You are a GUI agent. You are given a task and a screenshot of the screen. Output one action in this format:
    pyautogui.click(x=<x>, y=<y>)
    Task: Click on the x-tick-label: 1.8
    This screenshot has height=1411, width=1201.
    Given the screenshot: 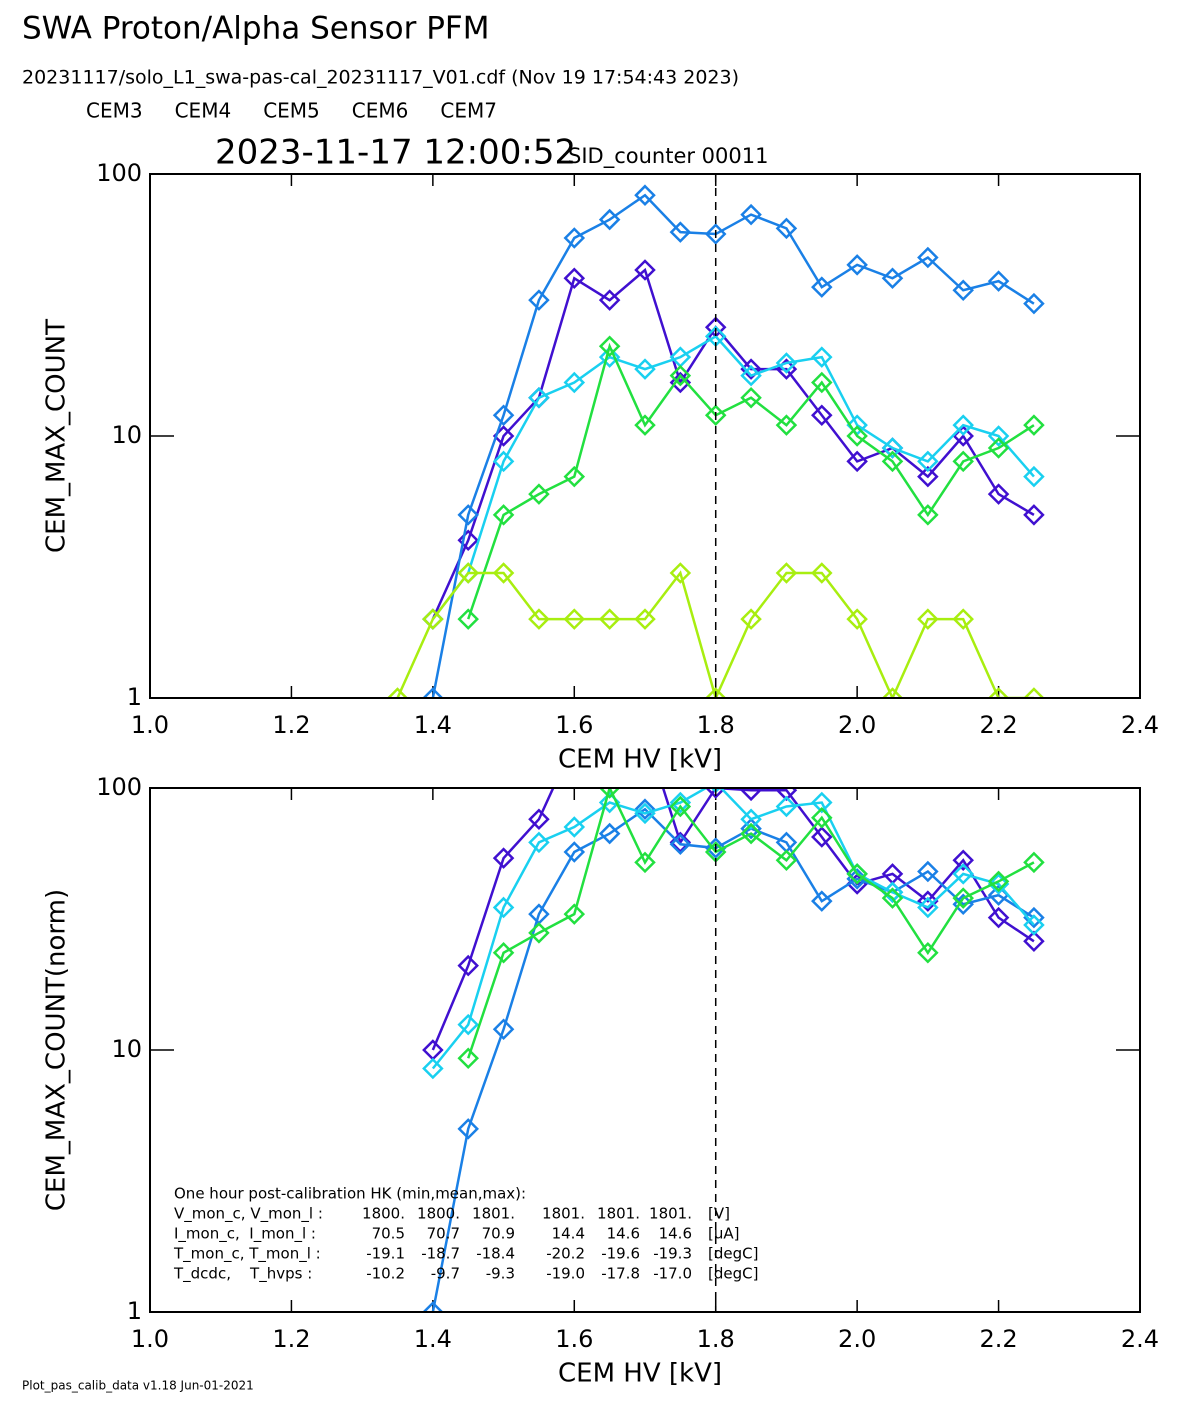 What is the action you would take?
    pyautogui.click(x=716, y=1339)
    